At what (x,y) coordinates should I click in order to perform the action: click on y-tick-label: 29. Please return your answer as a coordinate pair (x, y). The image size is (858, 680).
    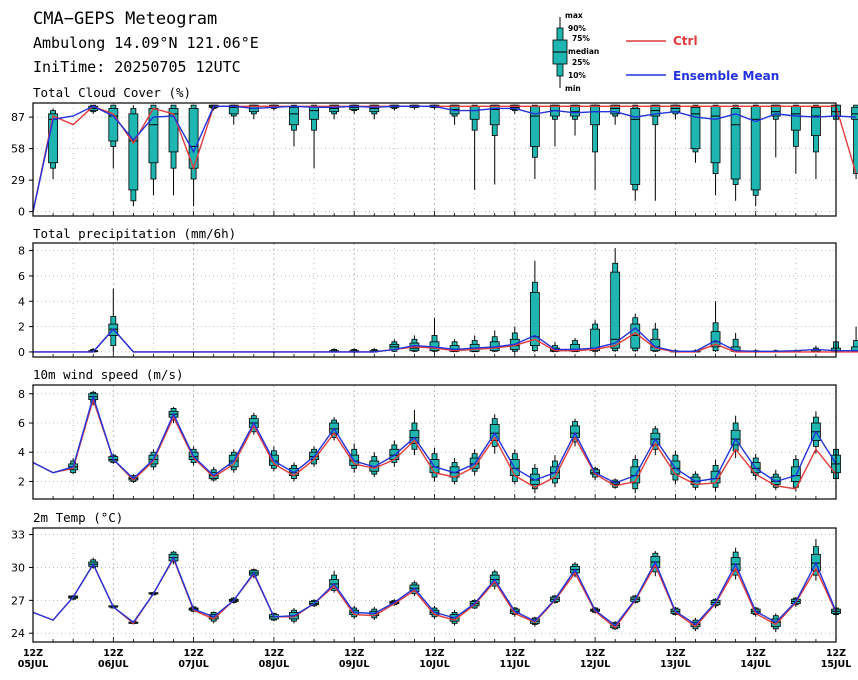
    Looking at the image, I should click on (18, 180).